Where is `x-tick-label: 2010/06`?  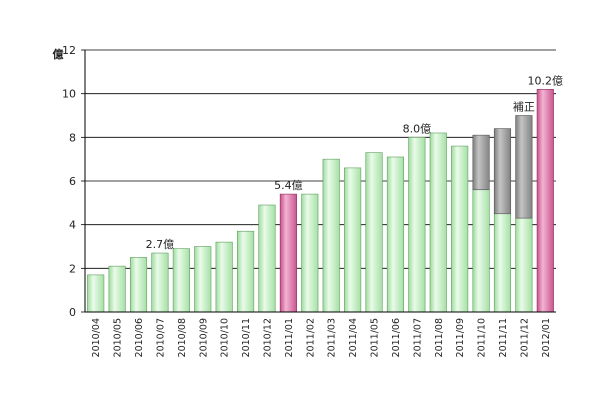 x-tick-label: 2010/06 is located at coordinates (139, 337).